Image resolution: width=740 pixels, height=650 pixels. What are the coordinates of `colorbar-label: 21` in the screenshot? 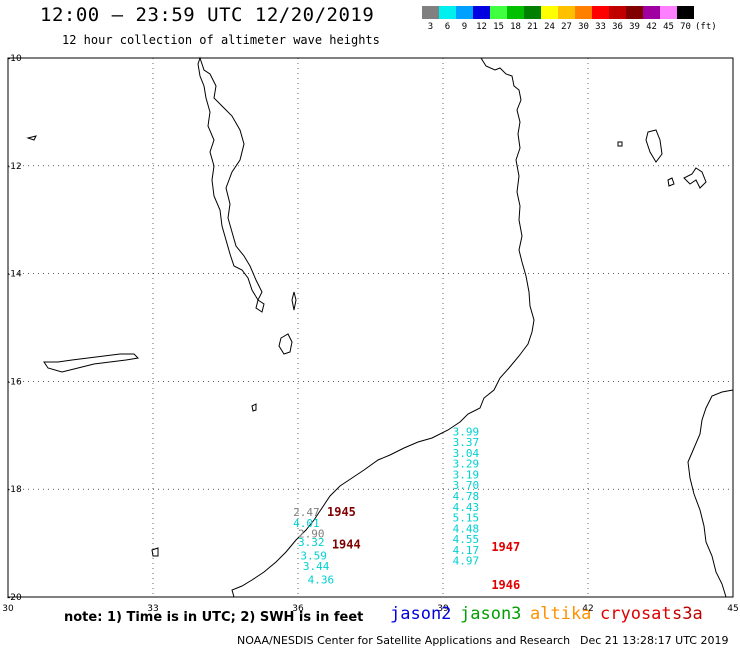 It's located at (532, 27).